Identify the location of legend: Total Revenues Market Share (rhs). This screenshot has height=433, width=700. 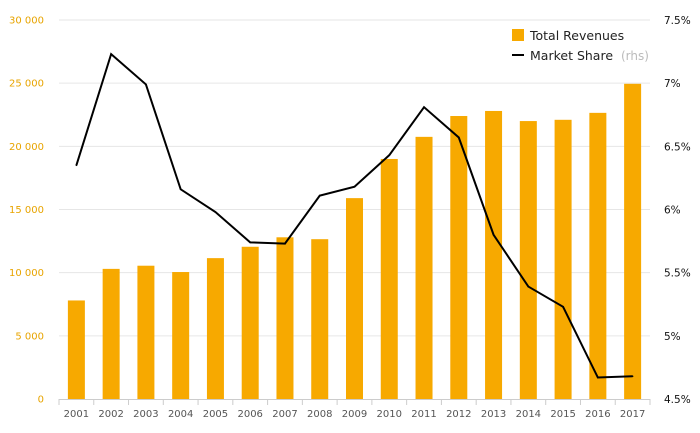
(580, 45).